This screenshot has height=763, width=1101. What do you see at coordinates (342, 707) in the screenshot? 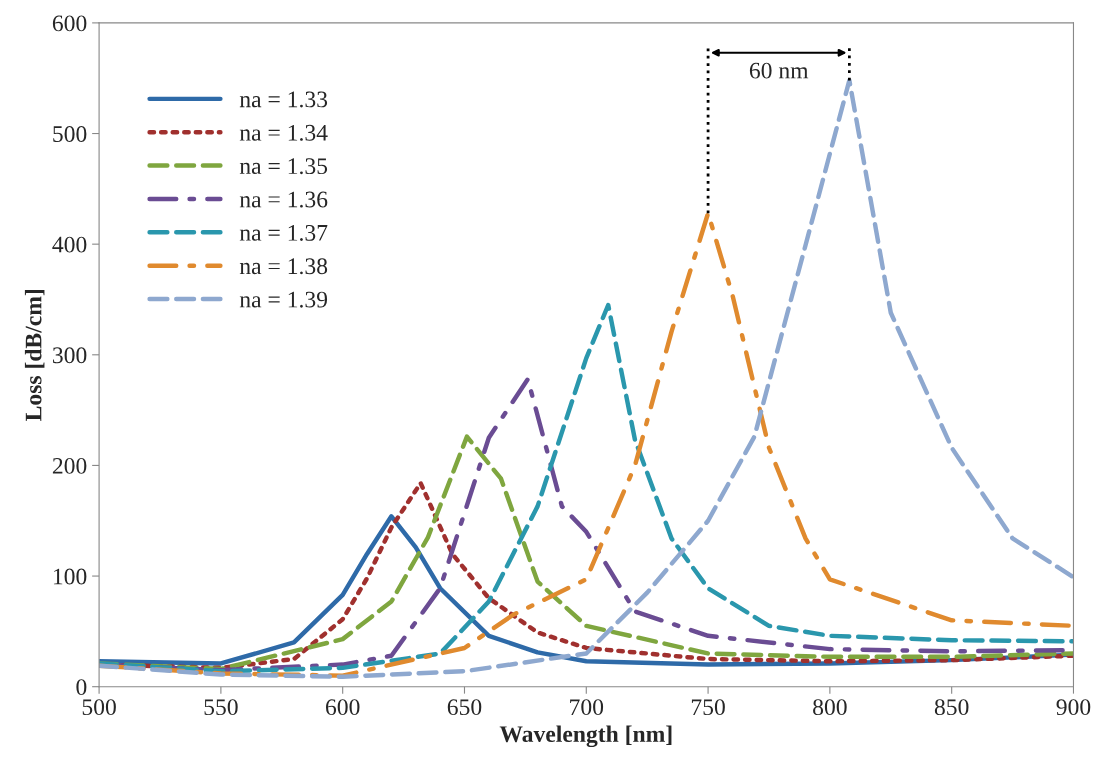
I see `x-tick-label: 600` at bounding box center [342, 707].